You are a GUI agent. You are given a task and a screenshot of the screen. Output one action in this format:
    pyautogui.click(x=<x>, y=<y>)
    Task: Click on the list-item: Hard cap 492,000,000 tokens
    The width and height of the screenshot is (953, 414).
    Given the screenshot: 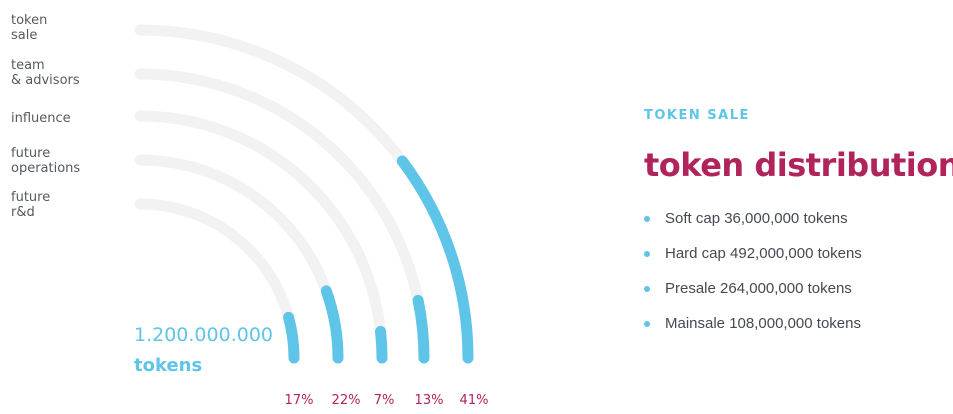 What is the action you would take?
    pyautogui.click(x=753, y=262)
    